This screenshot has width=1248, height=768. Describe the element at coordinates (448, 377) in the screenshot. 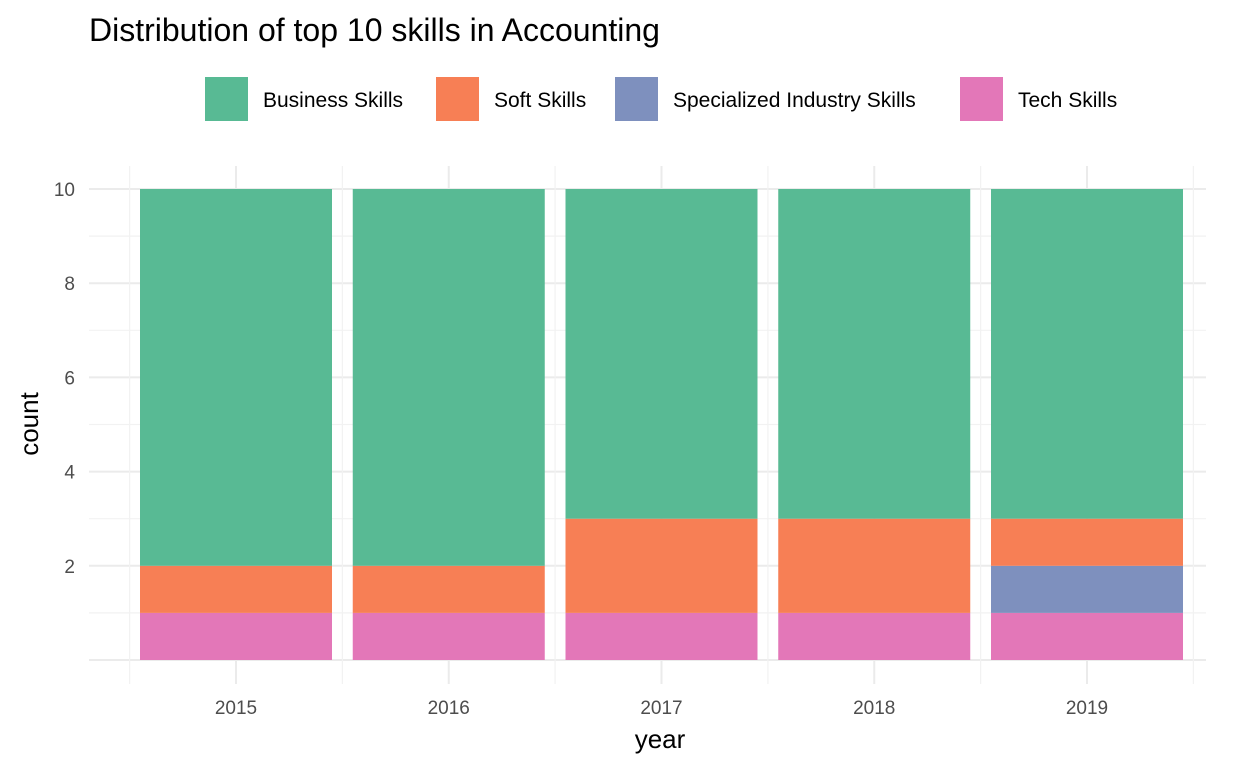

I see `bar-segment-business-skills-2016` at that location.